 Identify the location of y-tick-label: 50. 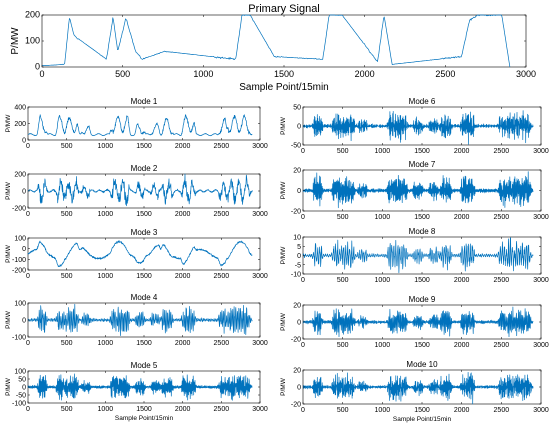
(22, 380).